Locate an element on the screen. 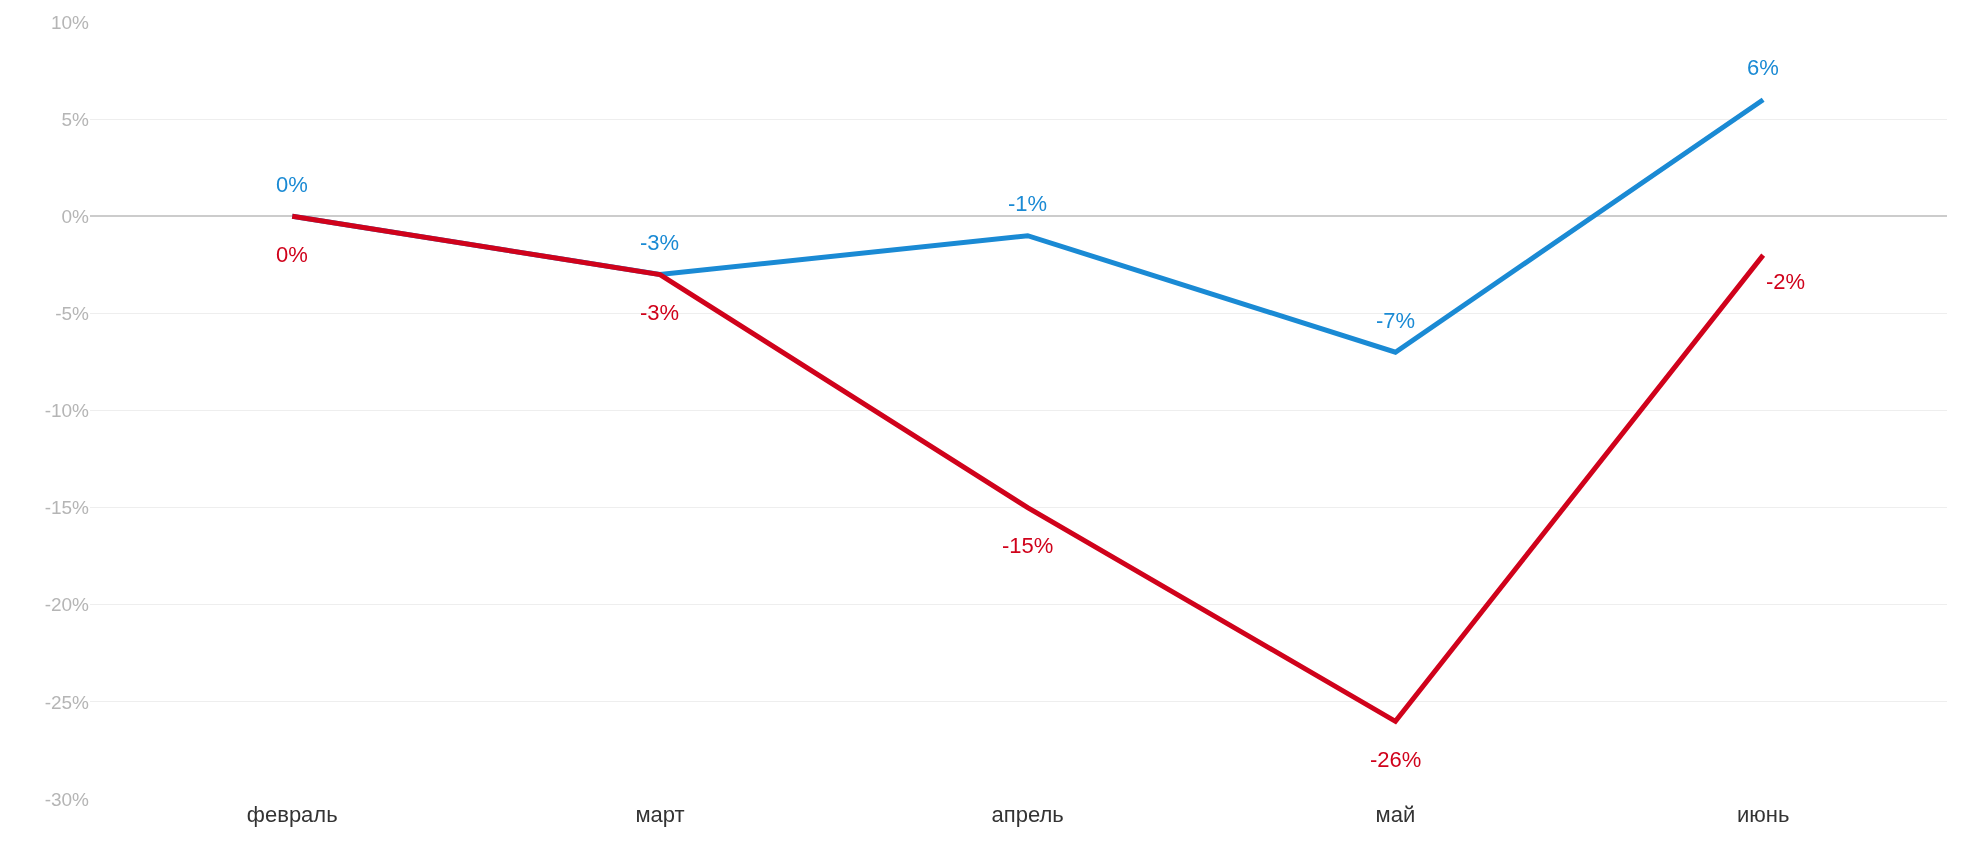  data-label: 6% is located at coordinates (1763, 67).